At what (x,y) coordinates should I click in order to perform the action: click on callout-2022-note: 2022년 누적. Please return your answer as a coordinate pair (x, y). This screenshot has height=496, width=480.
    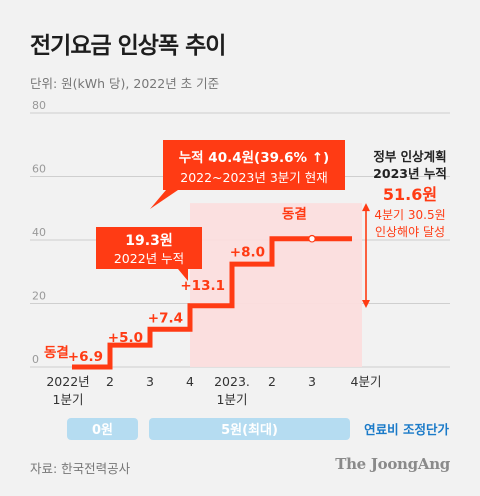
    Looking at the image, I should click on (149, 258).